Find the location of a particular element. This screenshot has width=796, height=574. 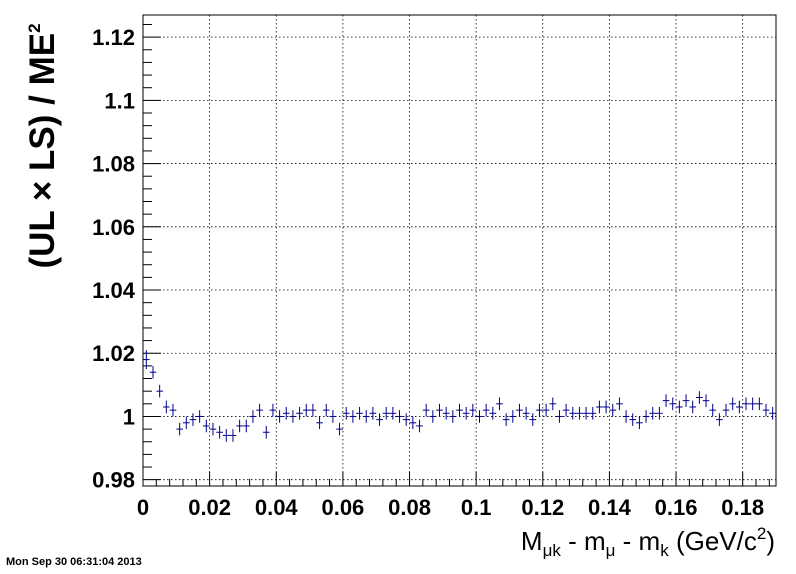

timestamp: Mon Sep 30 06:31:04 2013 is located at coordinates (74, 562).